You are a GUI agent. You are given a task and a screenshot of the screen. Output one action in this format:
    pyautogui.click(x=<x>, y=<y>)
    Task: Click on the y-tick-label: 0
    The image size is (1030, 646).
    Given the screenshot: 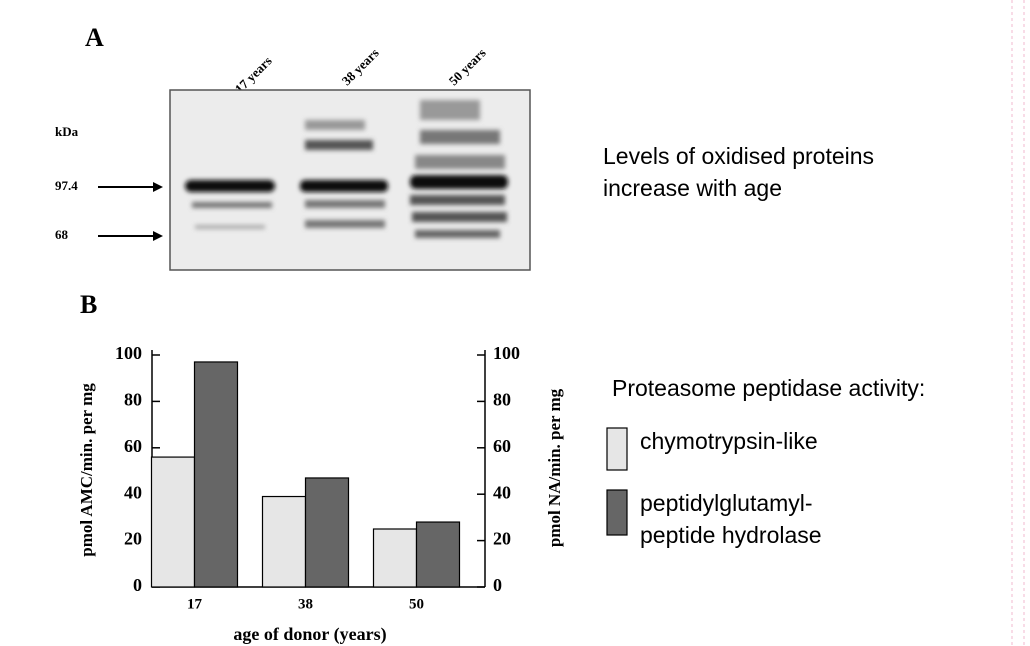 What is the action you would take?
    pyautogui.click(x=137, y=585)
    